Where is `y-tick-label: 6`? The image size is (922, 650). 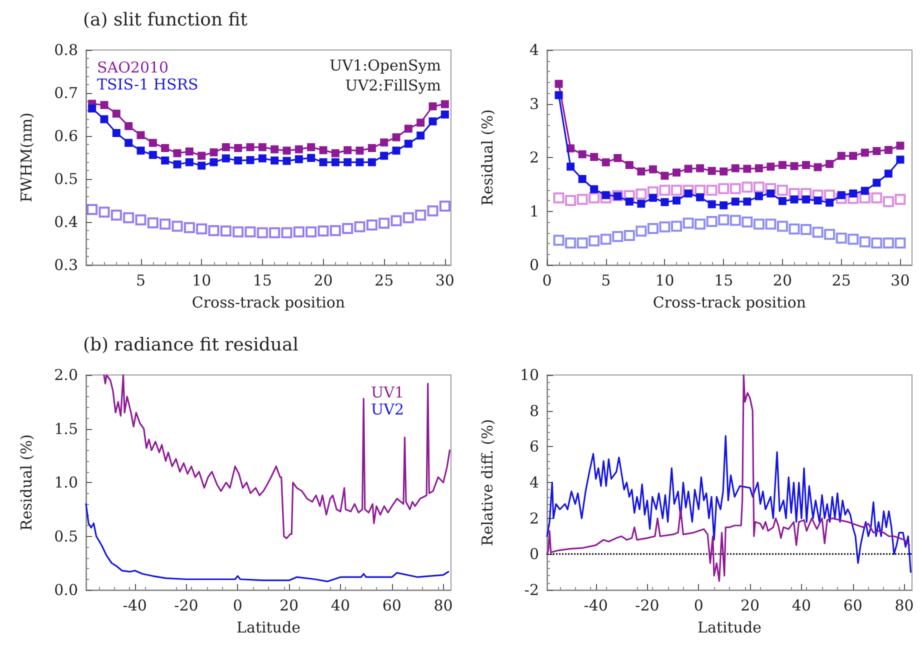
y-tick-label: 6 is located at coordinates (534, 447).